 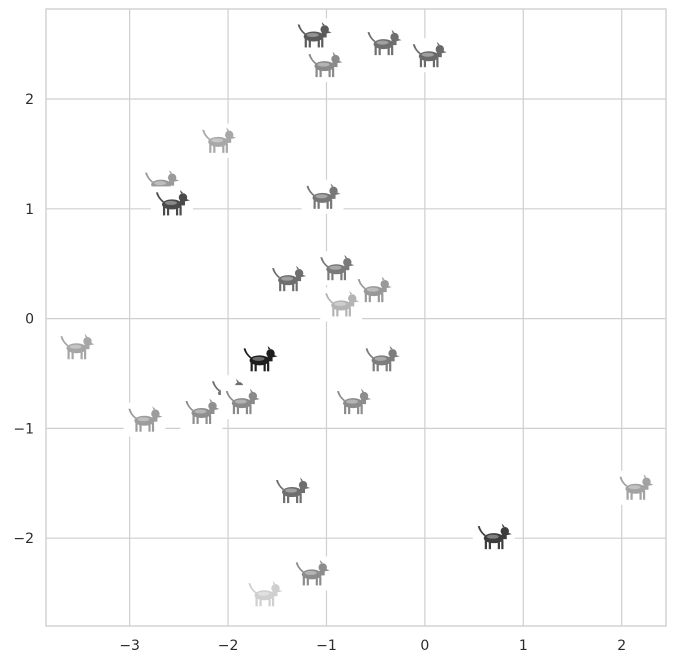 I want to click on y-tick-label: −2, so click(x=23, y=539).